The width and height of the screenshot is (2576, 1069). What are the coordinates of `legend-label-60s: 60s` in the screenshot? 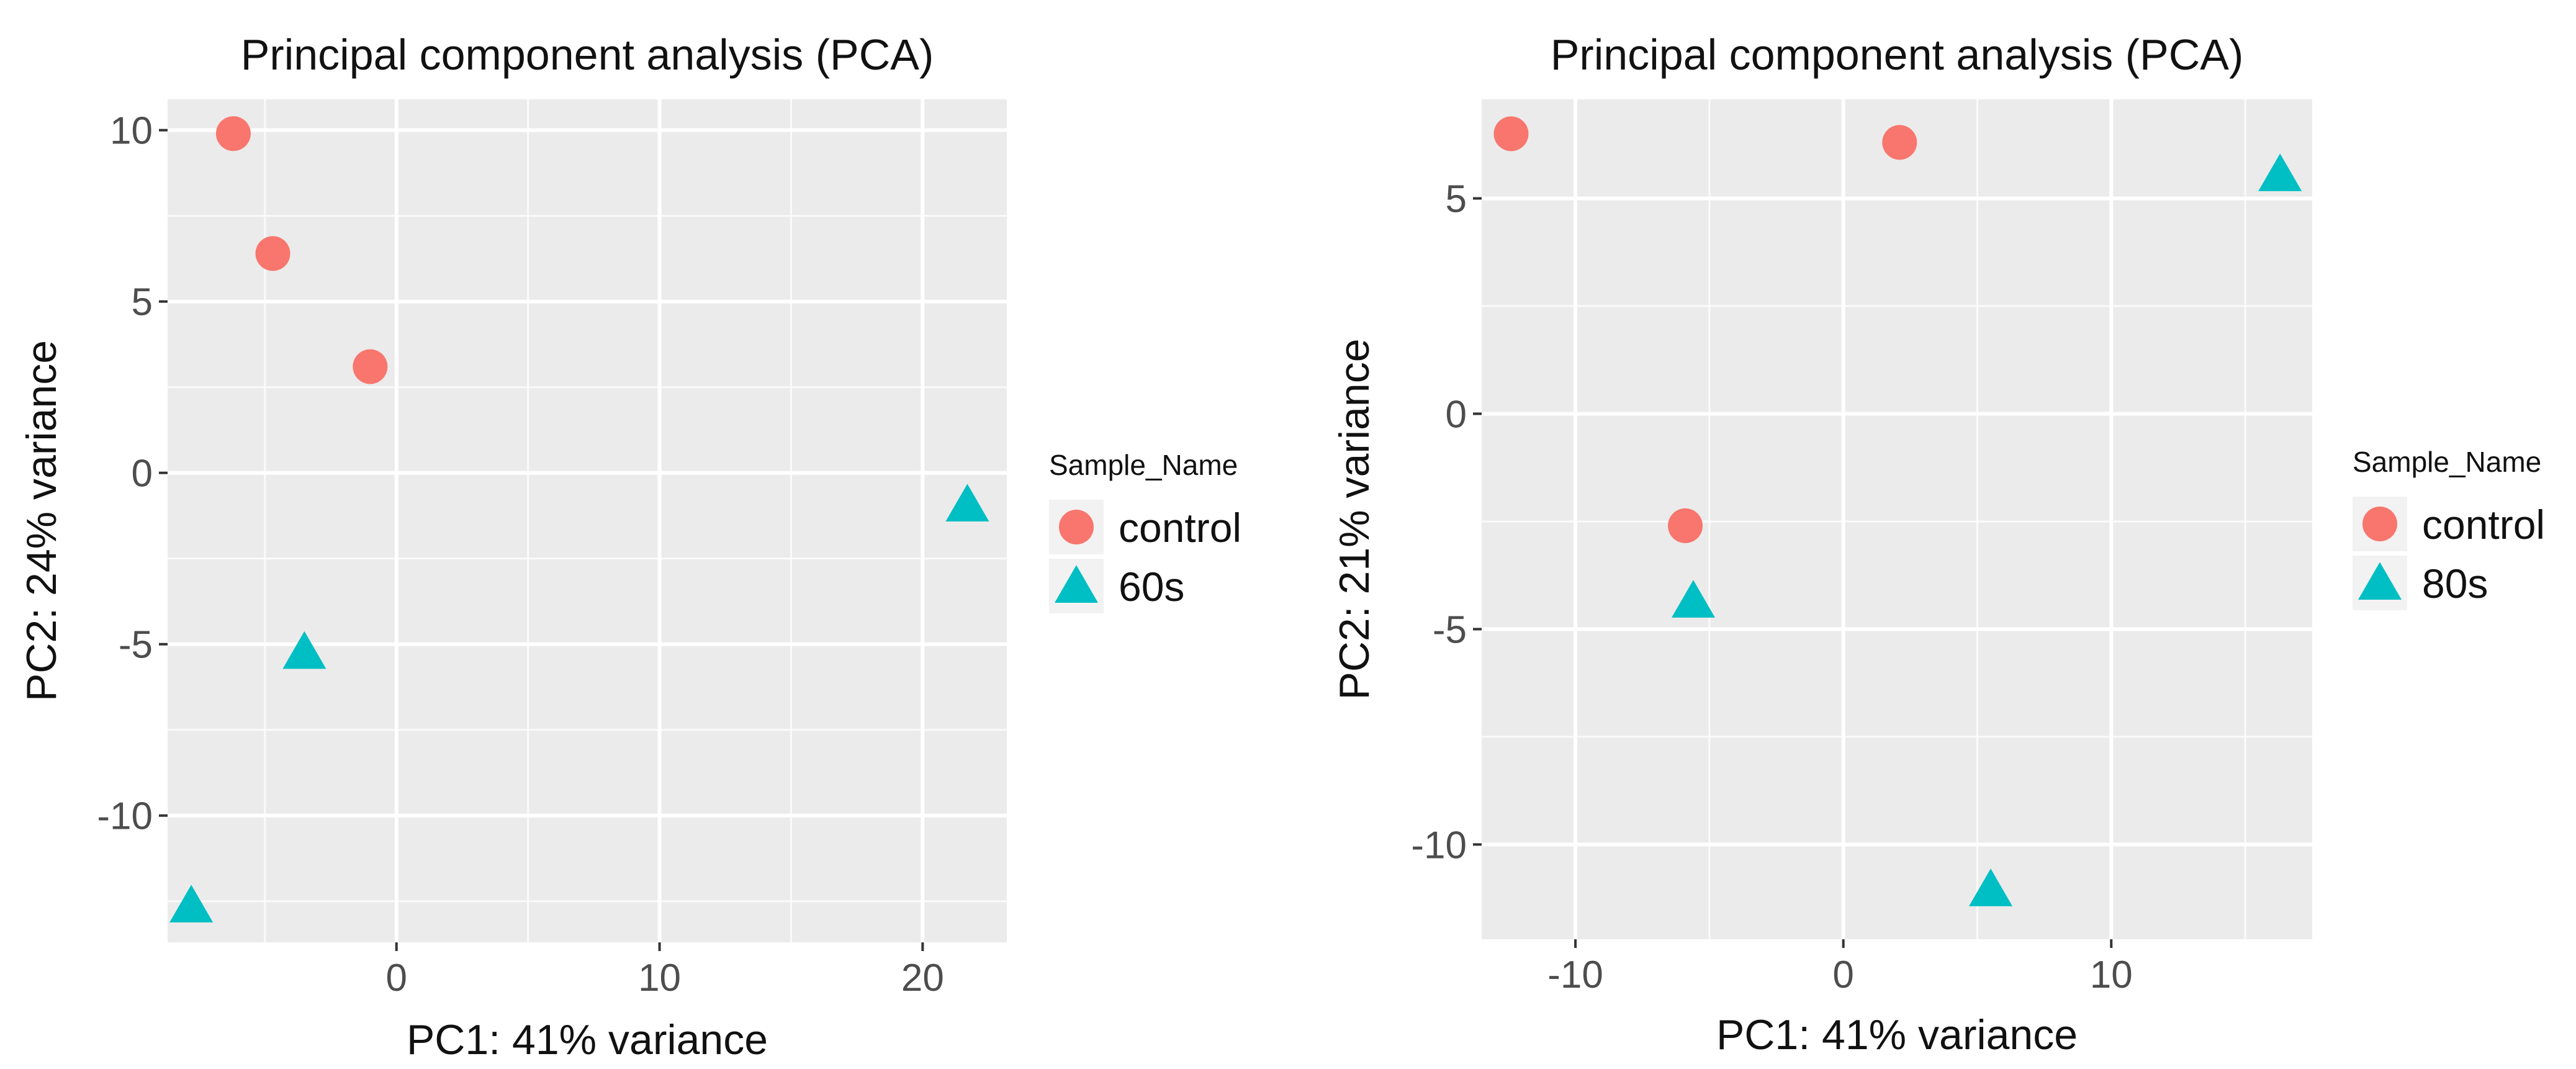 It's located at (1151, 587).